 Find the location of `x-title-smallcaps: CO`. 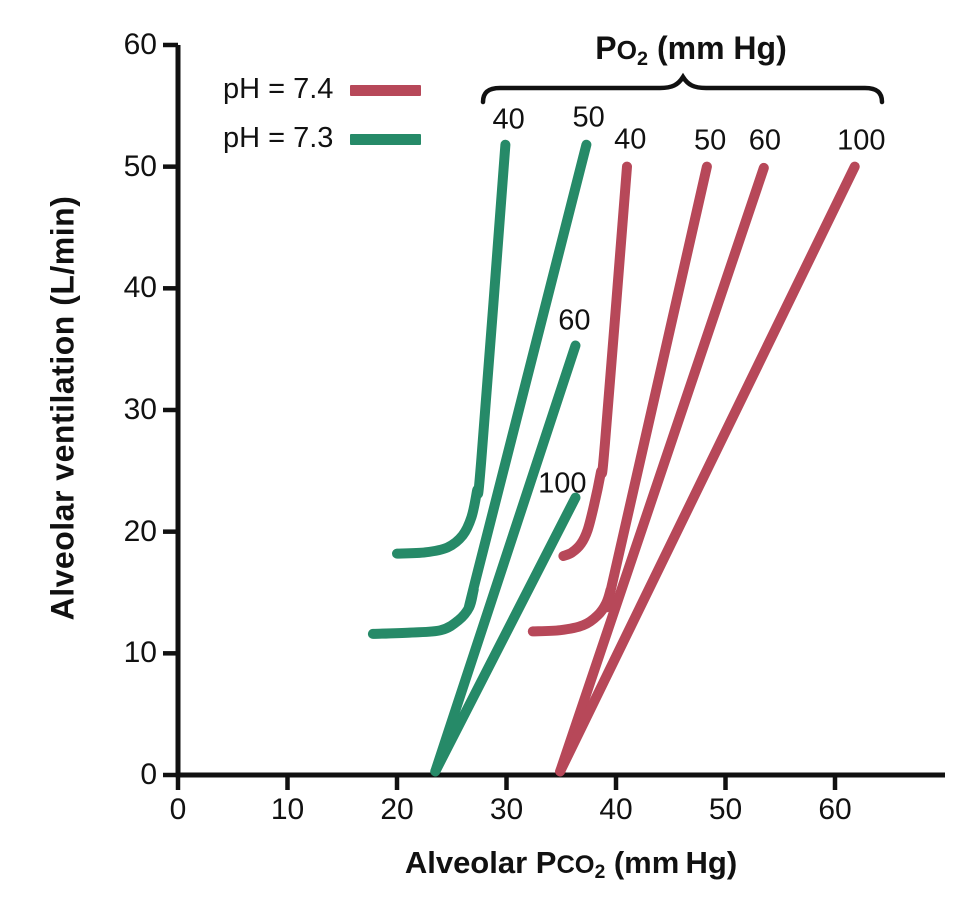

x-title-smallcaps: CO is located at coordinates (575, 865).